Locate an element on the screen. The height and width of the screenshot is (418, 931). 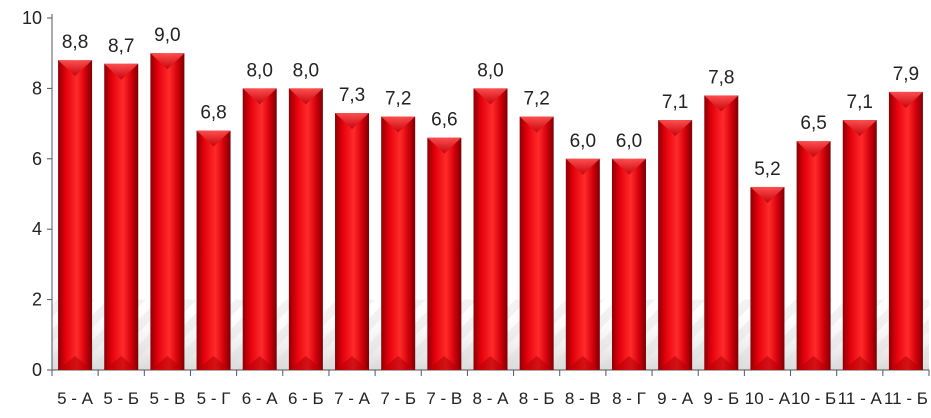
y-tick-label: 2 is located at coordinates (37, 300).